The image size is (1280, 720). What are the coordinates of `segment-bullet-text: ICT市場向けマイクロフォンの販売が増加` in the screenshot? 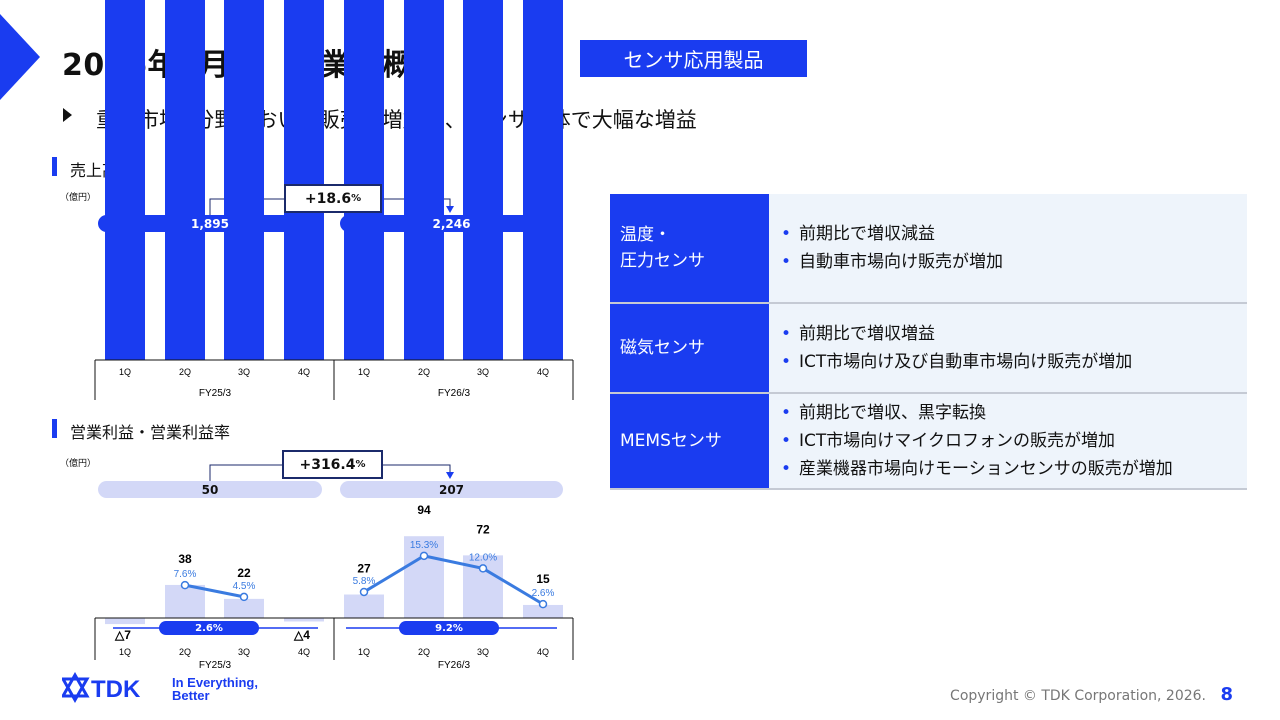 It's located at (957, 441).